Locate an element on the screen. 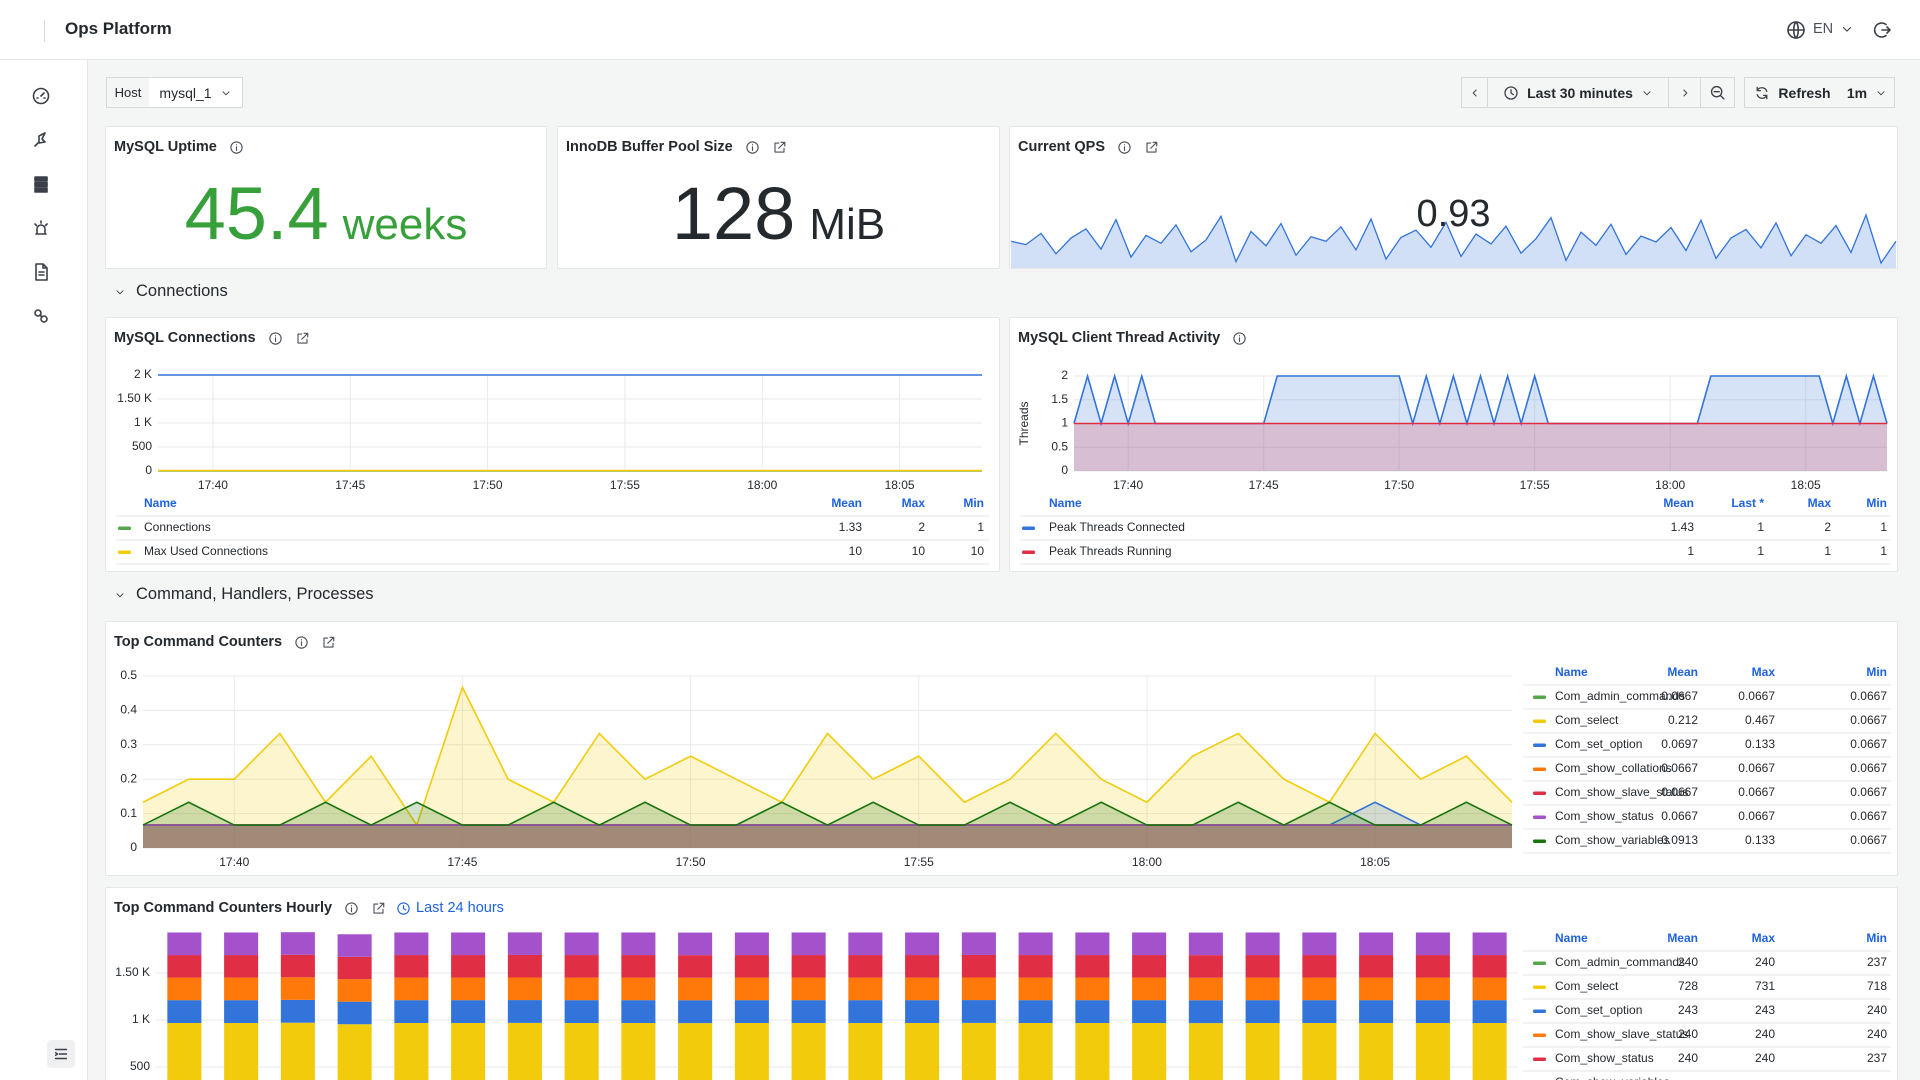 Image resolution: width=1920 pixels, height=1080 pixels. legend-stat: 2 is located at coordinates (1827, 527).